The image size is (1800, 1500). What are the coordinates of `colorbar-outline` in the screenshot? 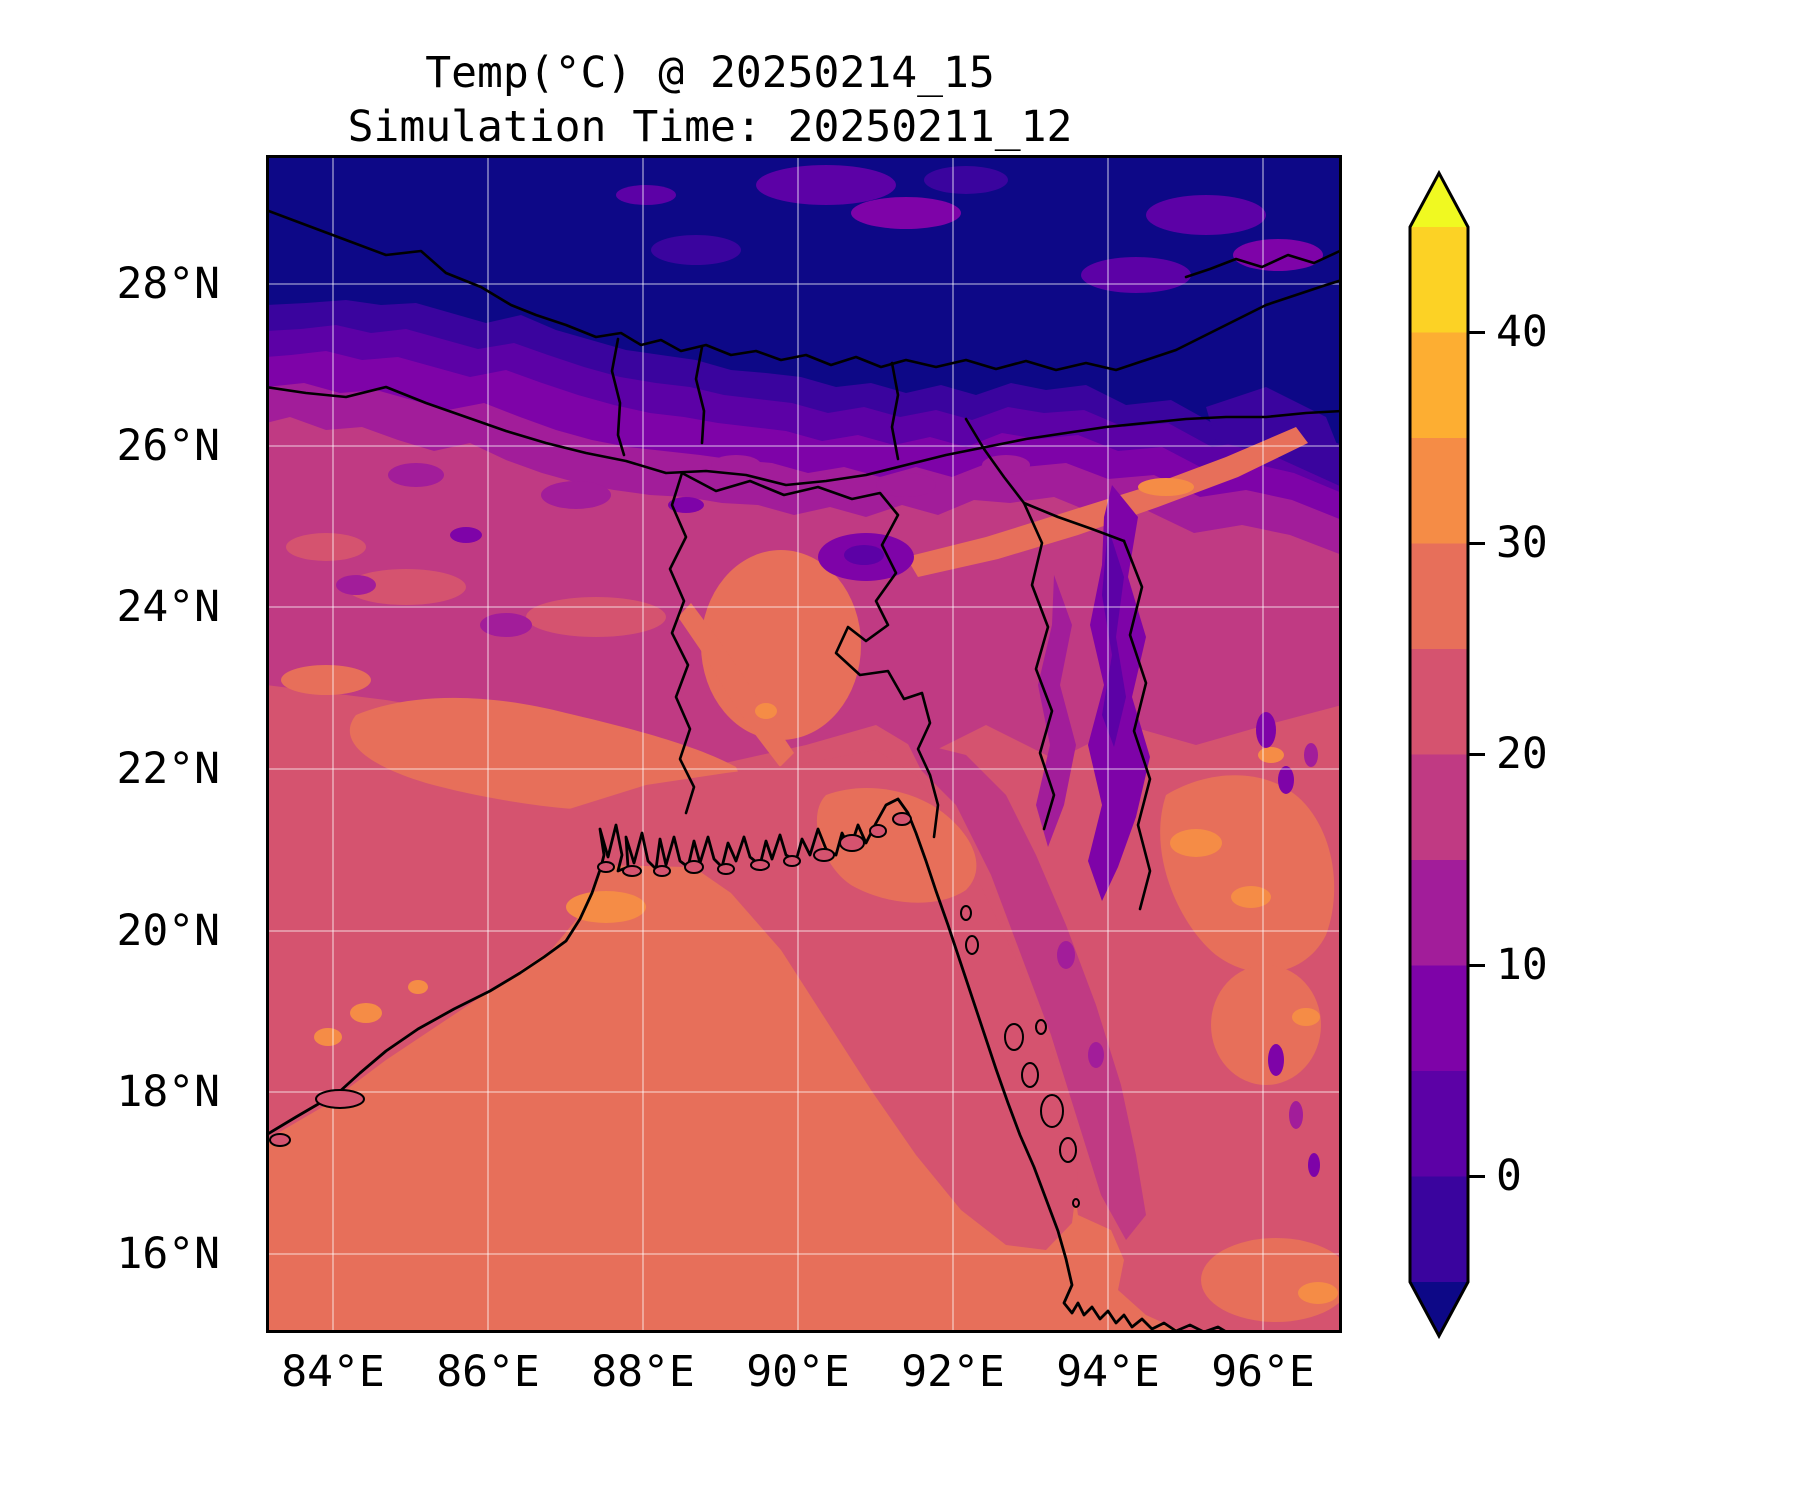 It's located at (1439, 754).